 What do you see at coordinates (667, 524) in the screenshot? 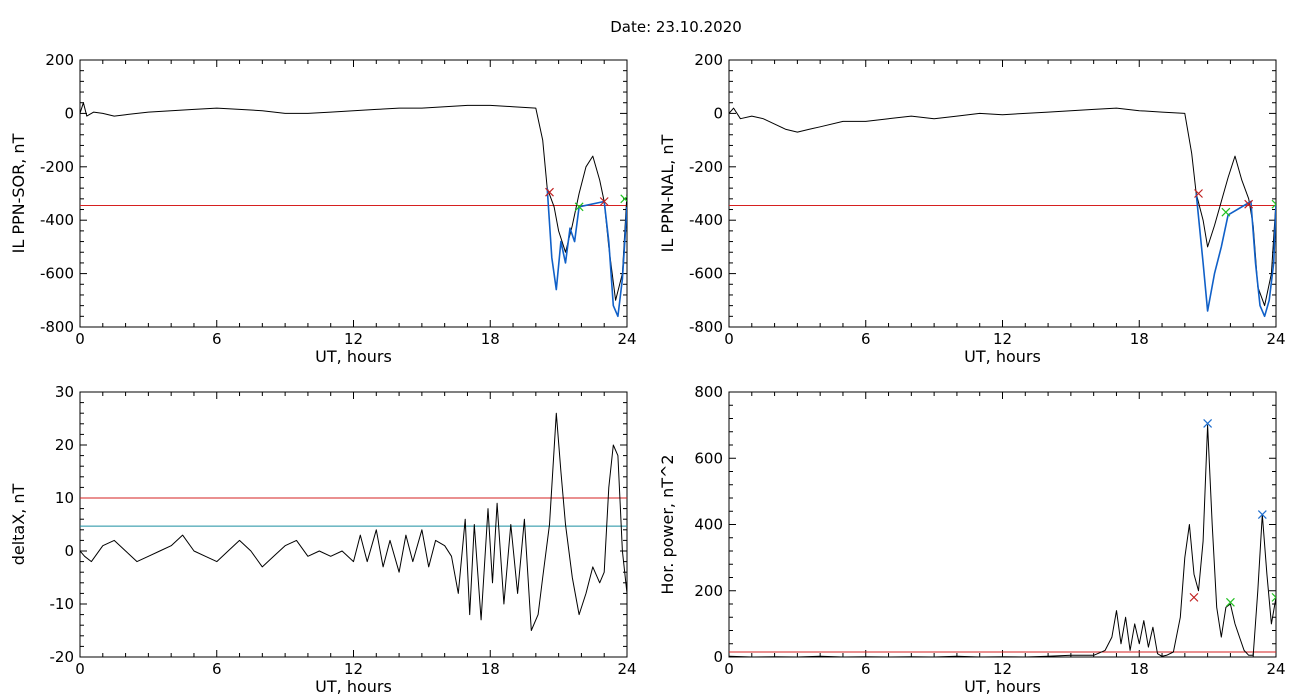
I see `y-axis-title: Hor. power, nT^2` at bounding box center [667, 524].